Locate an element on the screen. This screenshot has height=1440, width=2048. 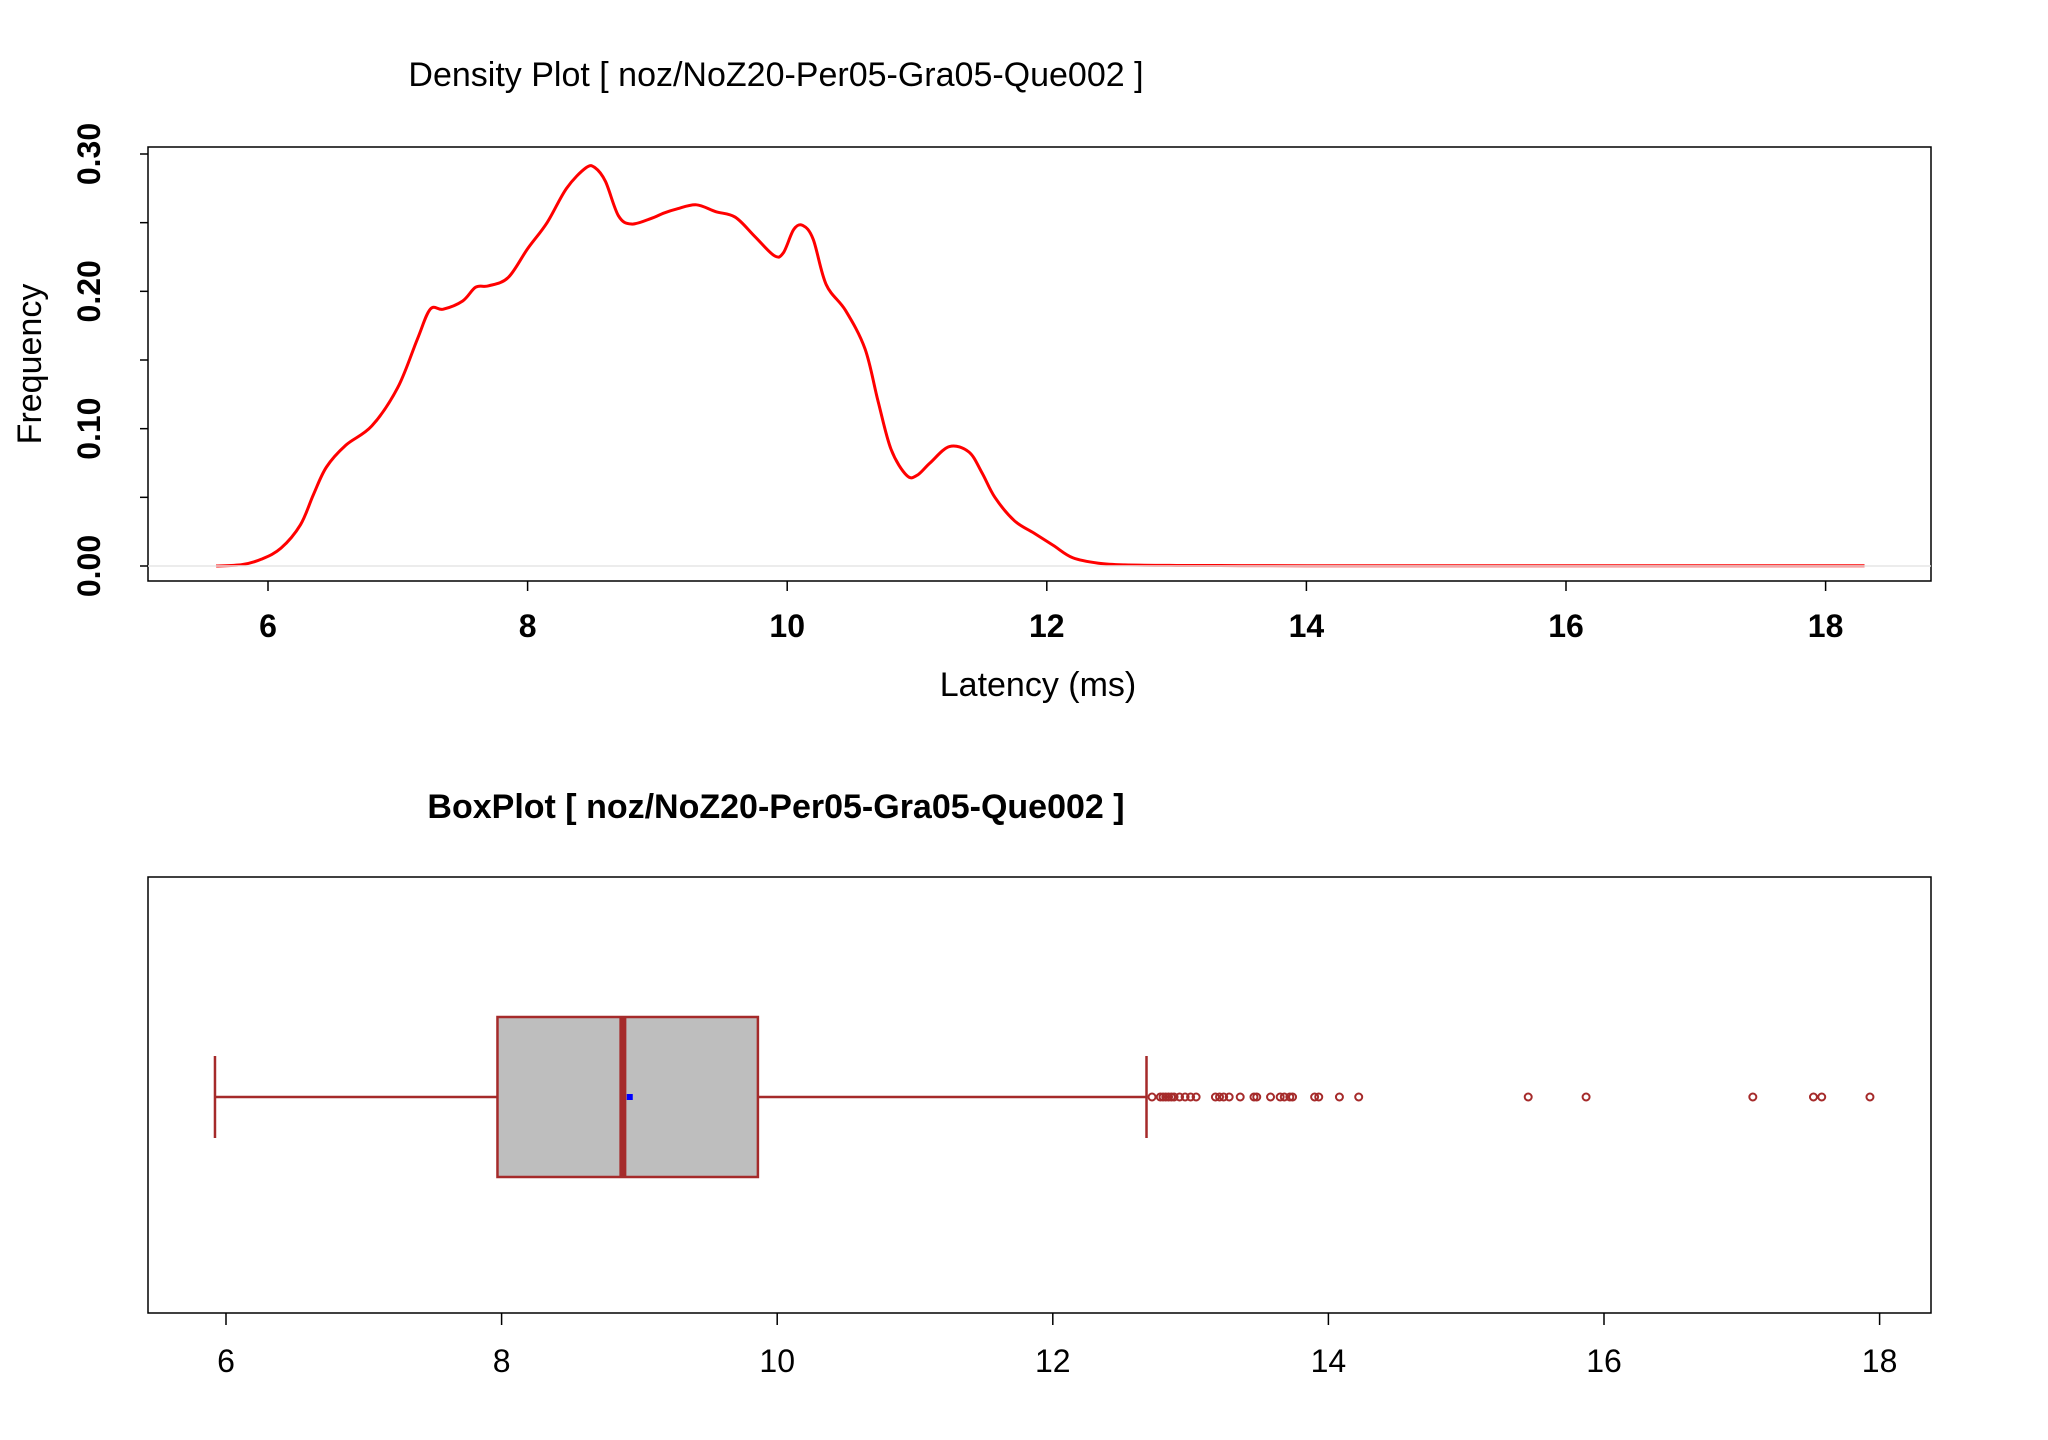
box-x-axis: 6 8 10 12 14 16 18 is located at coordinates (1057, 1346).